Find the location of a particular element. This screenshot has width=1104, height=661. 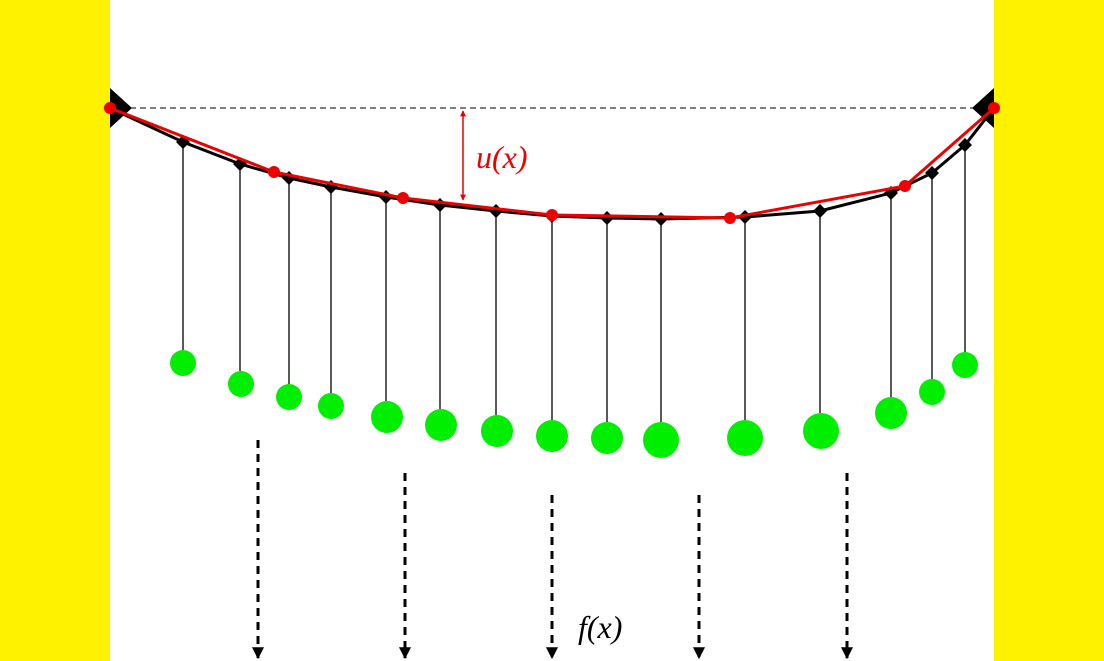

weights is located at coordinates (574, 404).